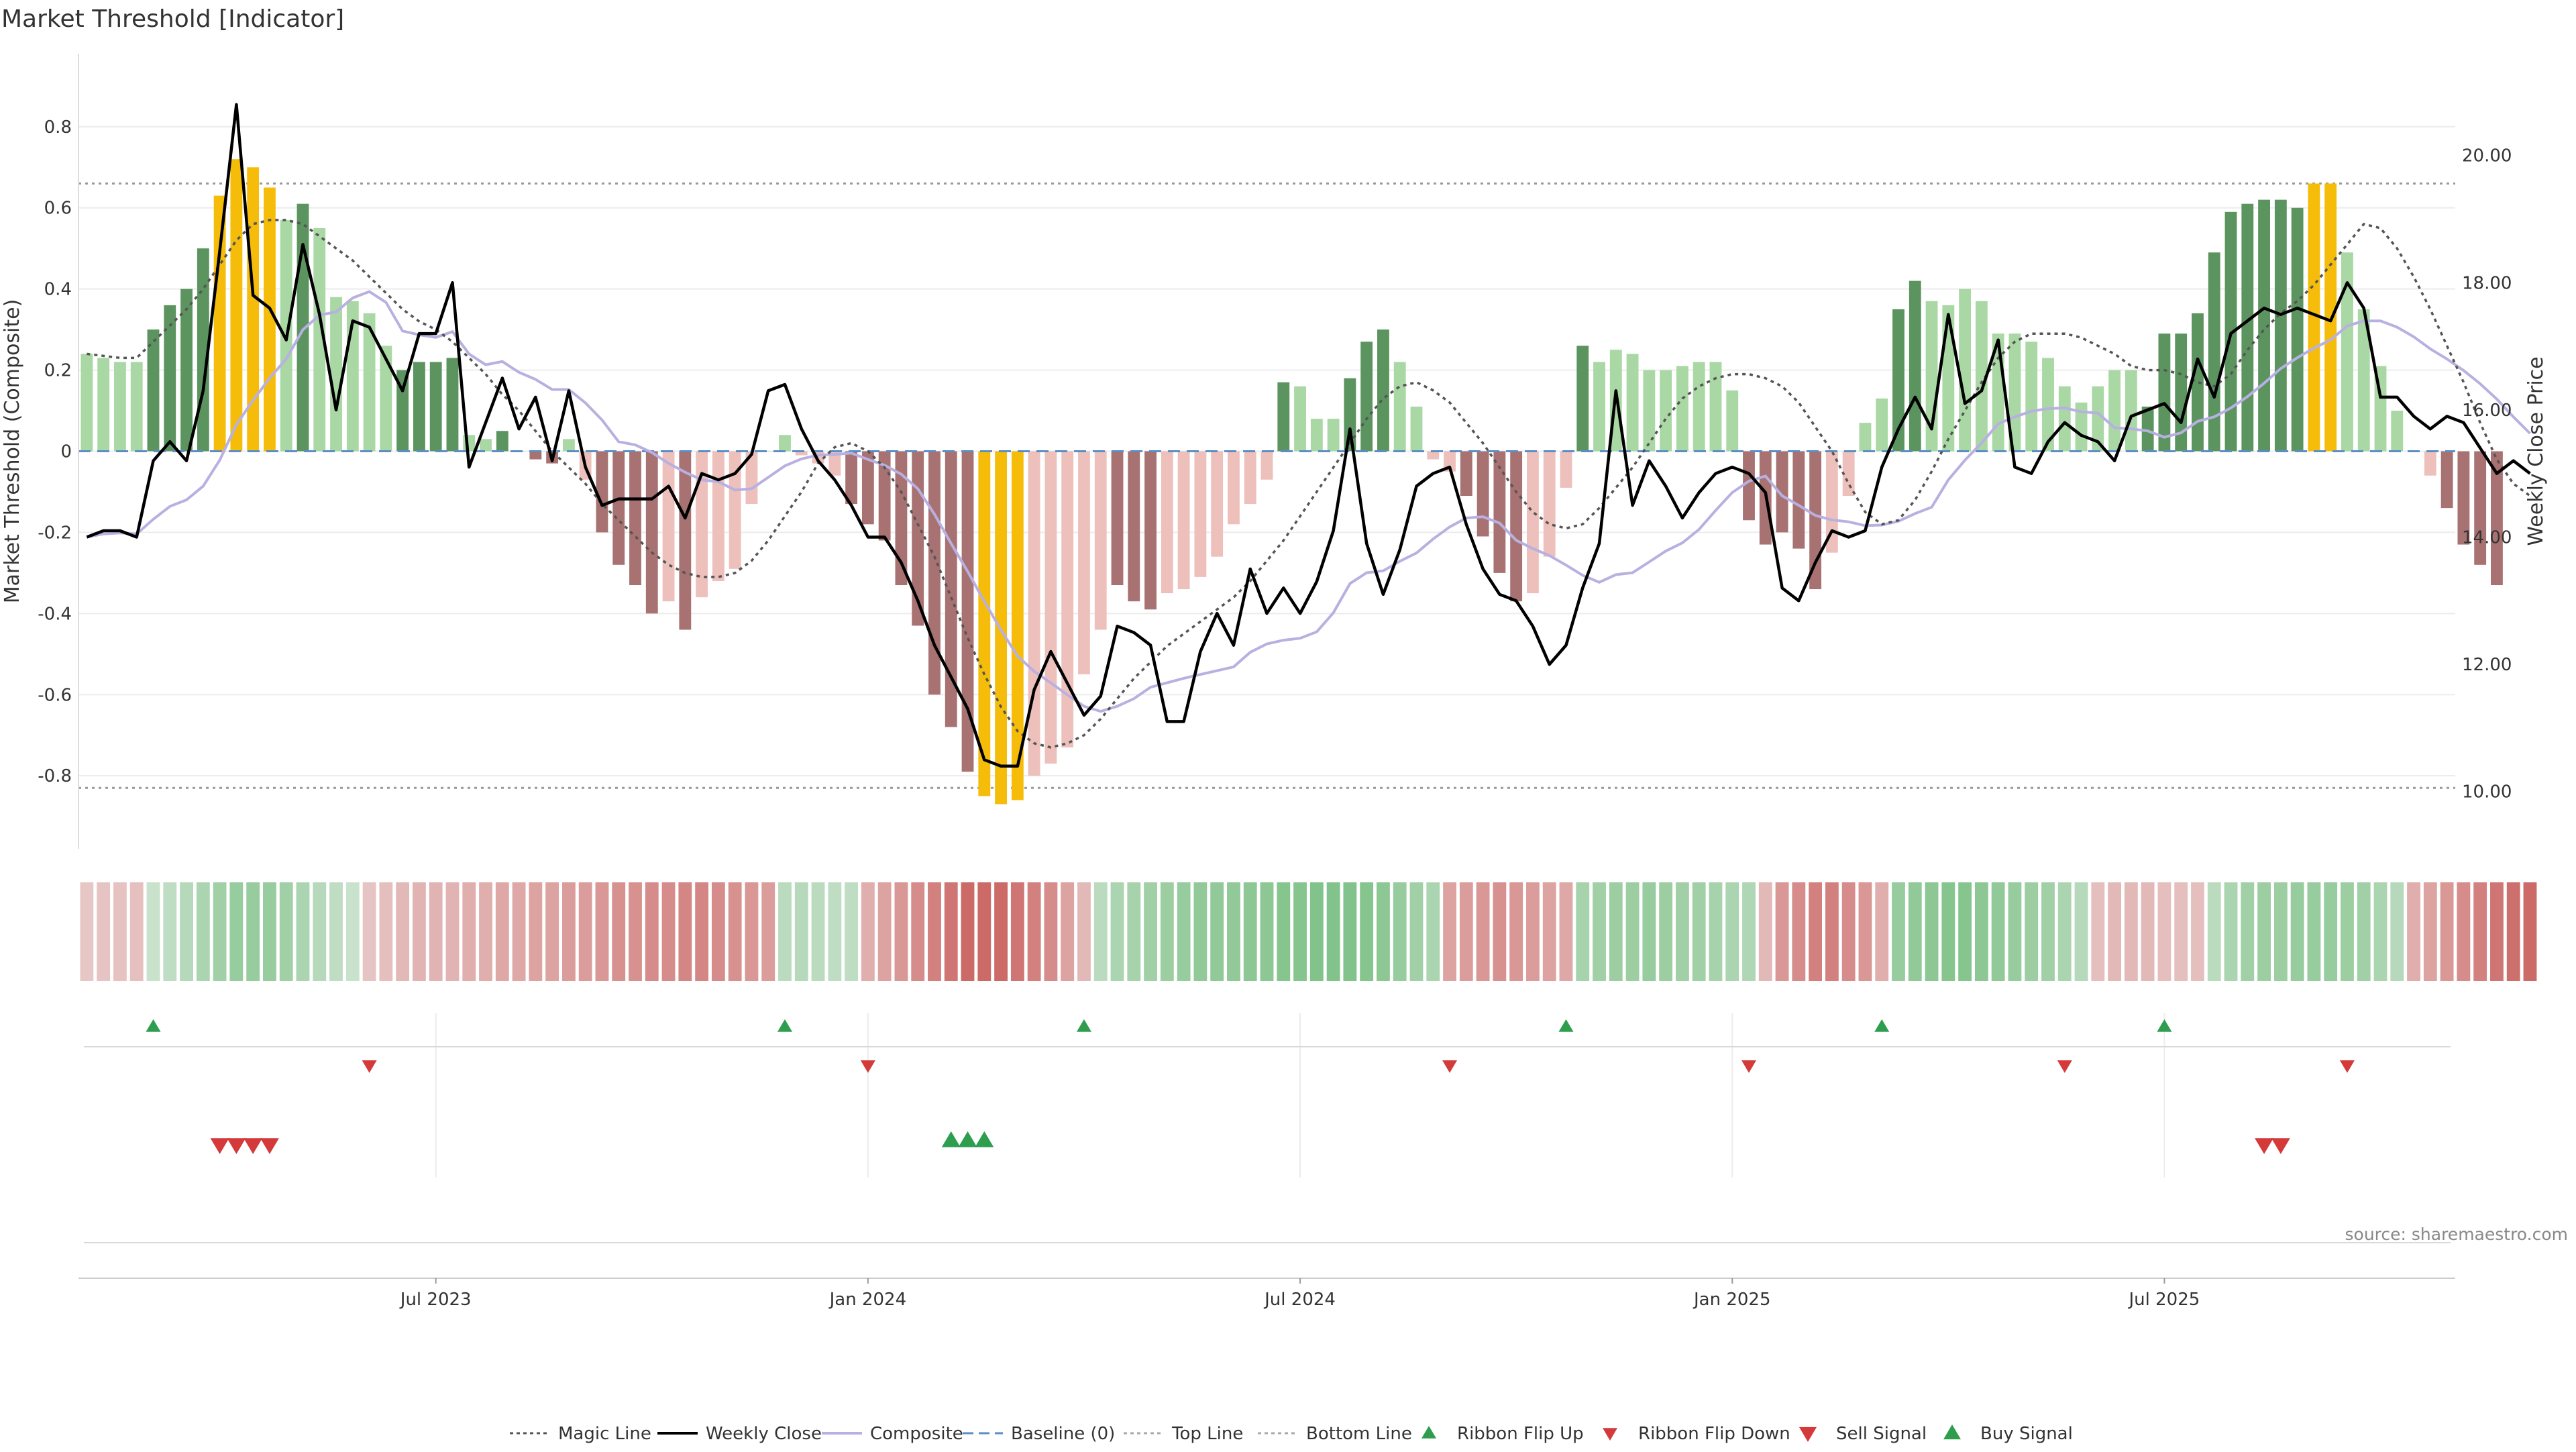 This screenshot has width=2576, height=1452. I want to click on ribbon-flip-up-marker, so click(2164, 1025).